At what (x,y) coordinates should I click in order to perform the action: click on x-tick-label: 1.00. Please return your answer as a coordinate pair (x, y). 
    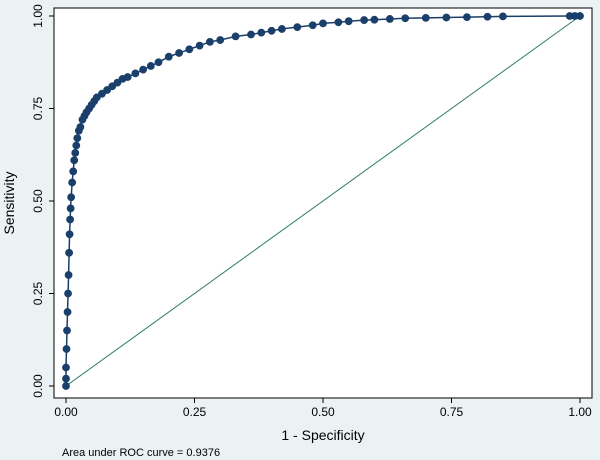
    Looking at the image, I should click on (580, 412).